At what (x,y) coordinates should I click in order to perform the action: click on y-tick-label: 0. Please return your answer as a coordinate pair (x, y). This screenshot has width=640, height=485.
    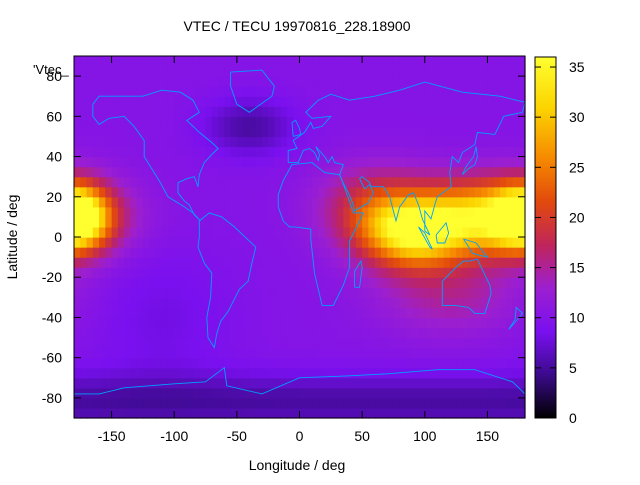
    Looking at the image, I should click on (58, 237).